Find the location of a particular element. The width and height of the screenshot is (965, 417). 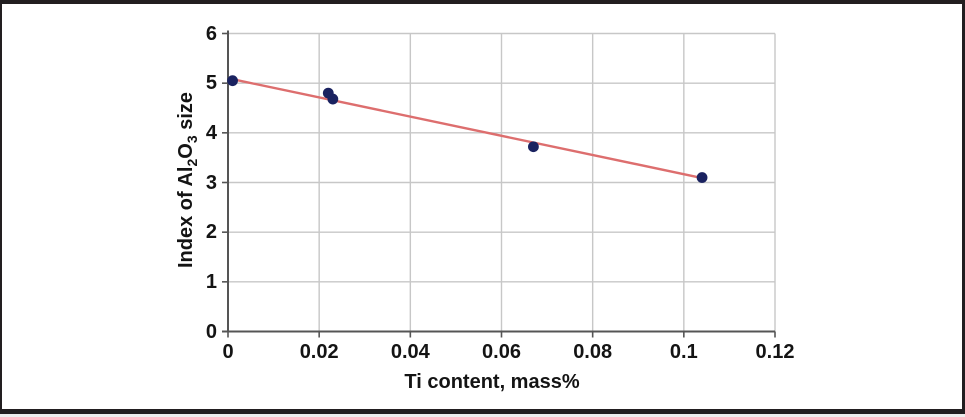

frame-bottom-strip is located at coordinates (482, 415).